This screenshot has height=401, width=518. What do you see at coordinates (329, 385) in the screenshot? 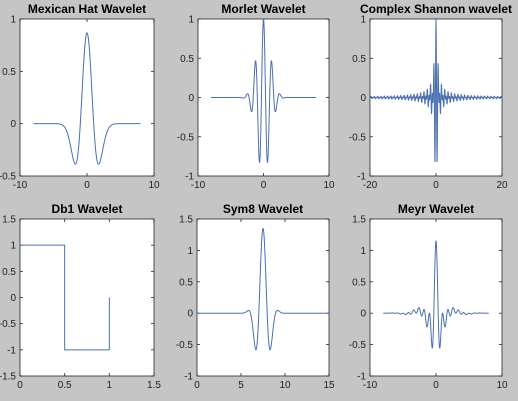
I see `x-tick-label: 15` at bounding box center [329, 385].